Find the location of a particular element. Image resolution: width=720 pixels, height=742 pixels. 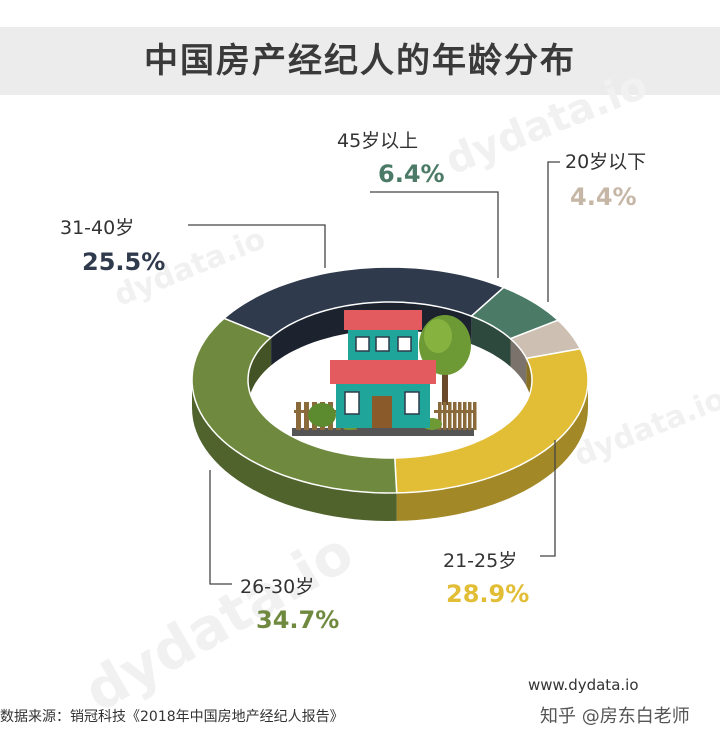

roof-lower is located at coordinates (383, 372).